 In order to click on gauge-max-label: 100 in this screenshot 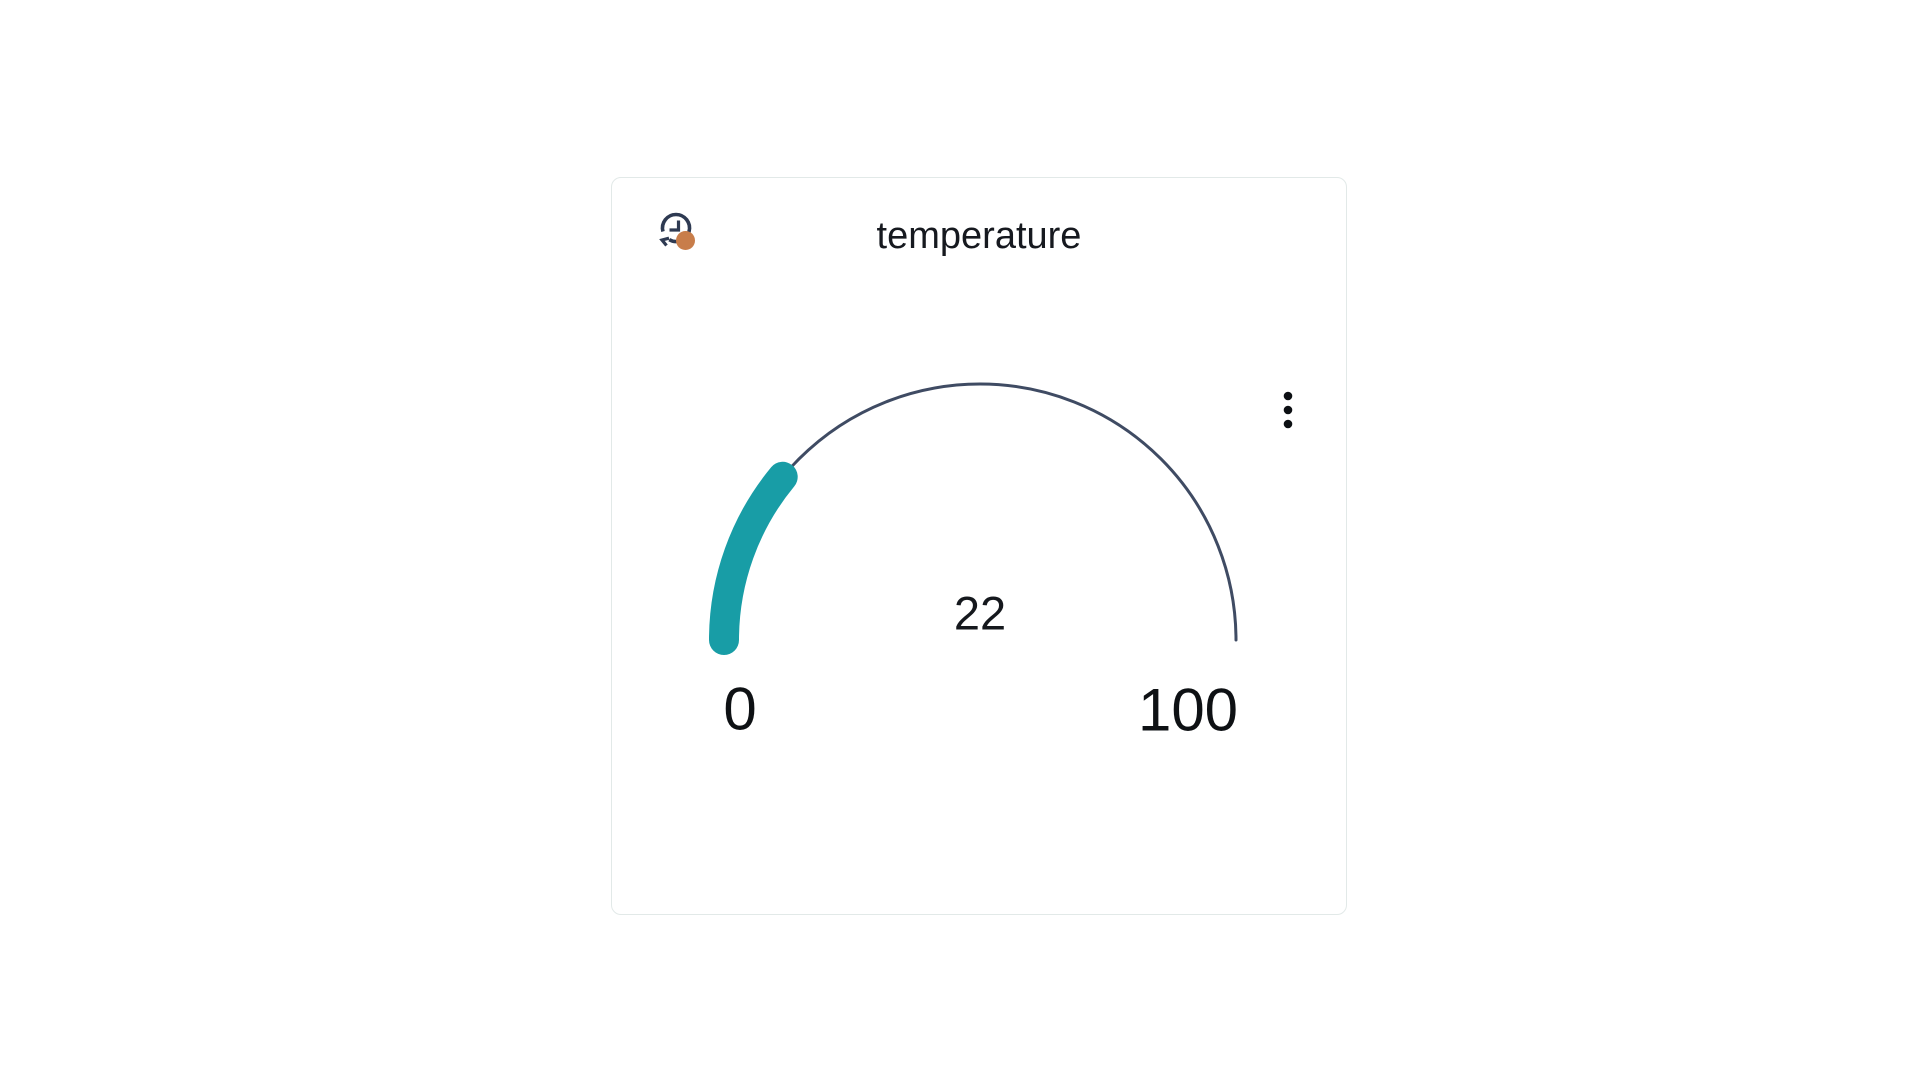, I will do `click(1188, 710)`.